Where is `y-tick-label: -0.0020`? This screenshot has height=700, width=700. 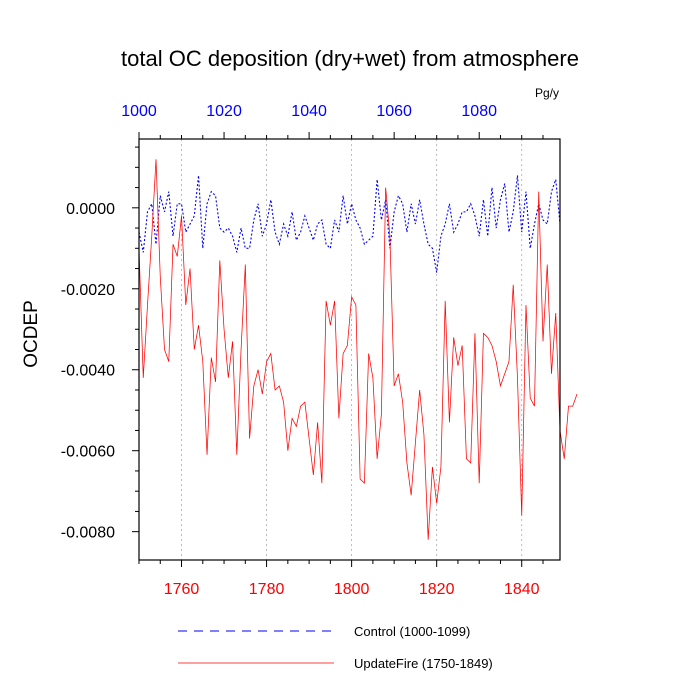 y-tick-label: -0.0020 is located at coordinates (88, 290).